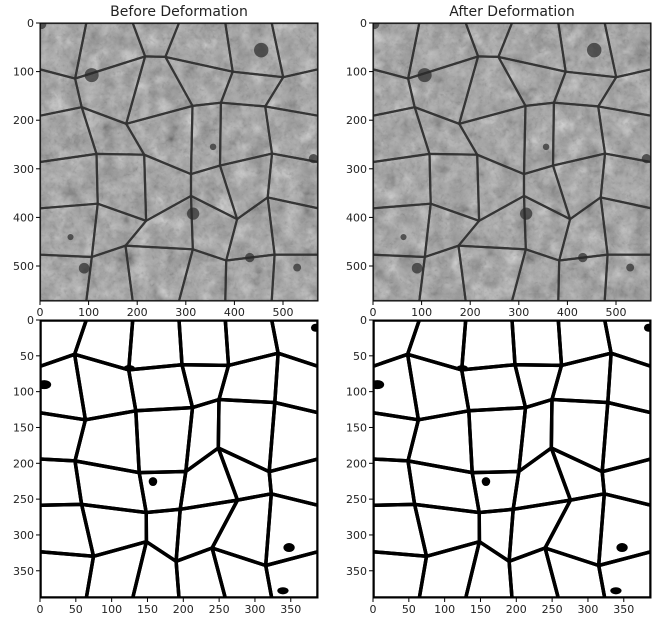  I want to click on y-tick-label: 250, so click(23, 499).